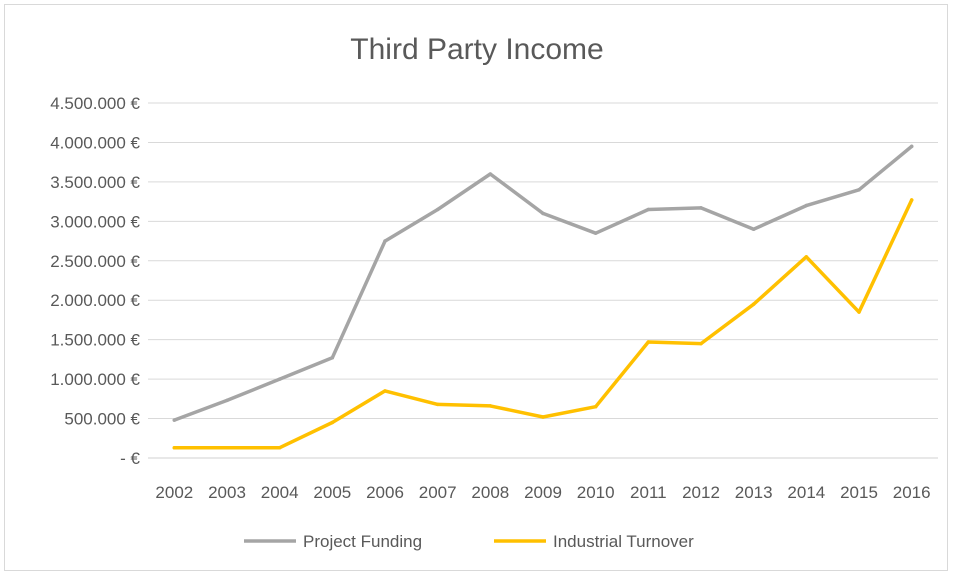 Image resolution: width=954 pixels, height=577 pixels. Describe the element at coordinates (227, 492) in the screenshot. I see `x-tick-label: 2003` at that location.